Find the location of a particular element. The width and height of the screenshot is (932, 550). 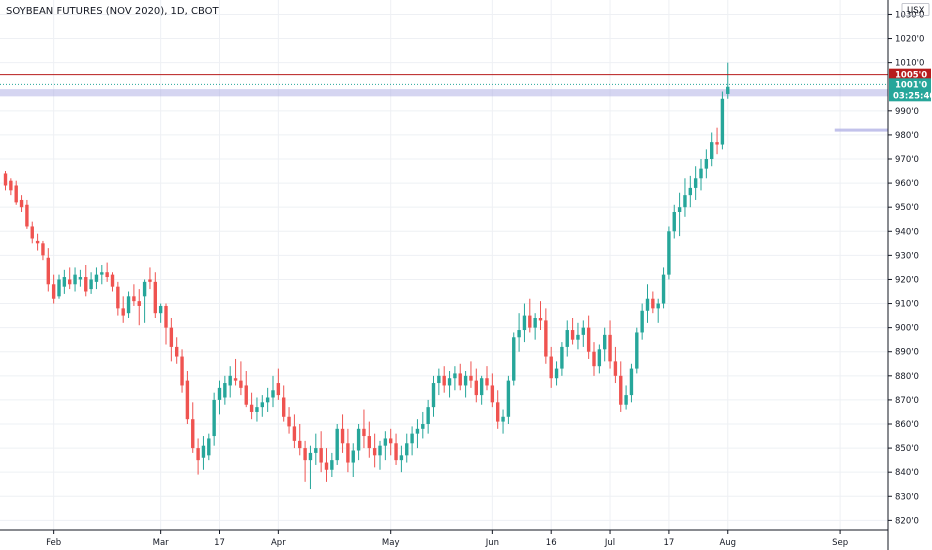

y-tick-label: 830'0 is located at coordinates (907, 497).